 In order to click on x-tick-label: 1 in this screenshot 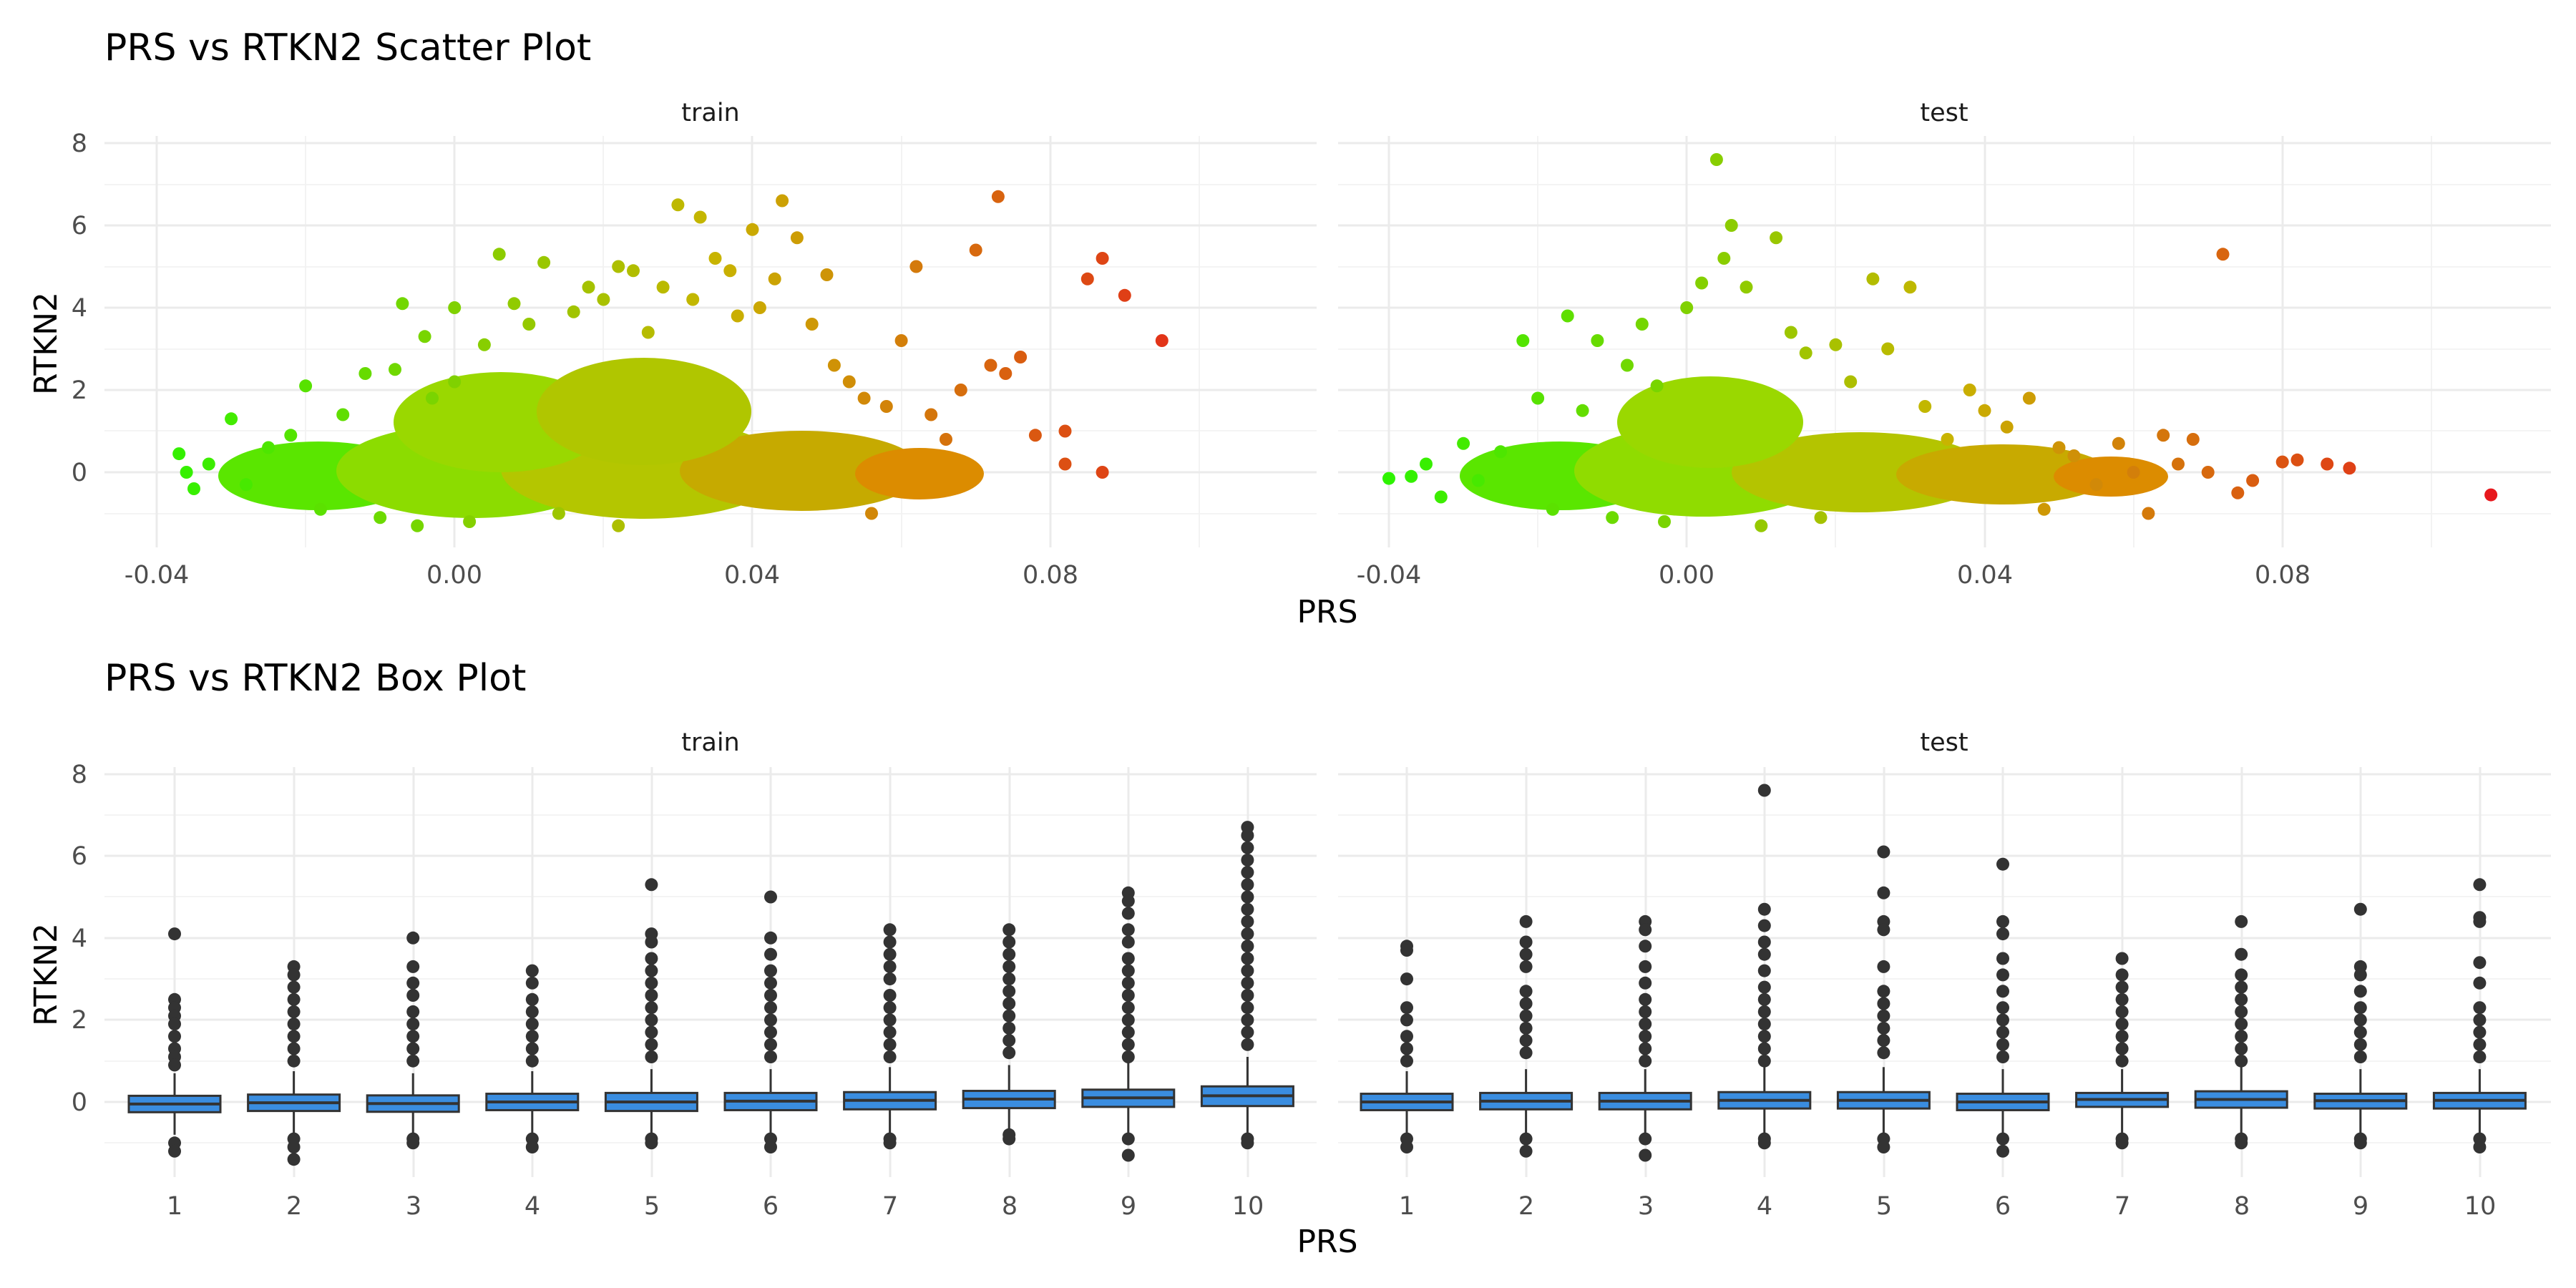, I will do `click(174, 1206)`.